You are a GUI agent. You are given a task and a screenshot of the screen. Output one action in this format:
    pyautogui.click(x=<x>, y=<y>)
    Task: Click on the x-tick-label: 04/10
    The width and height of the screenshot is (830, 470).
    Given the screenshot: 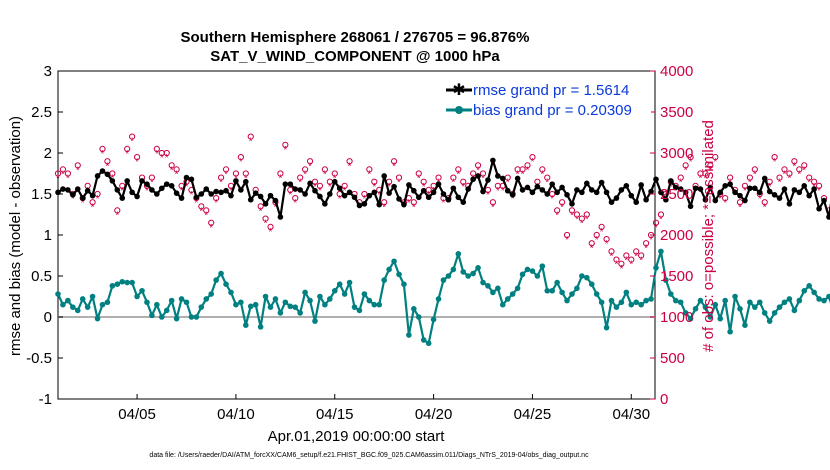 What is the action you would take?
    pyautogui.click(x=236, y=414)
    